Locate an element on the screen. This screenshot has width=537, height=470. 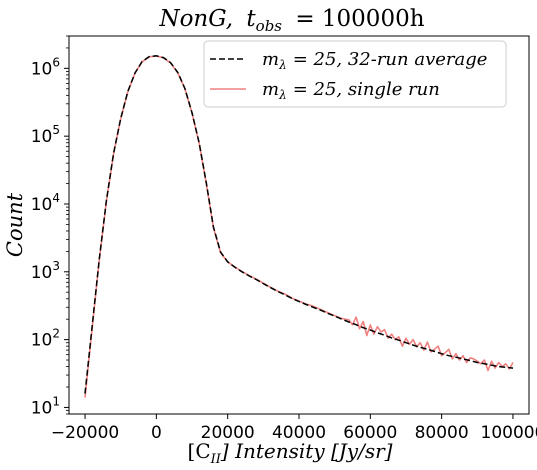
x-tick-label-0: −20000 is located at coordinates (85, 433).